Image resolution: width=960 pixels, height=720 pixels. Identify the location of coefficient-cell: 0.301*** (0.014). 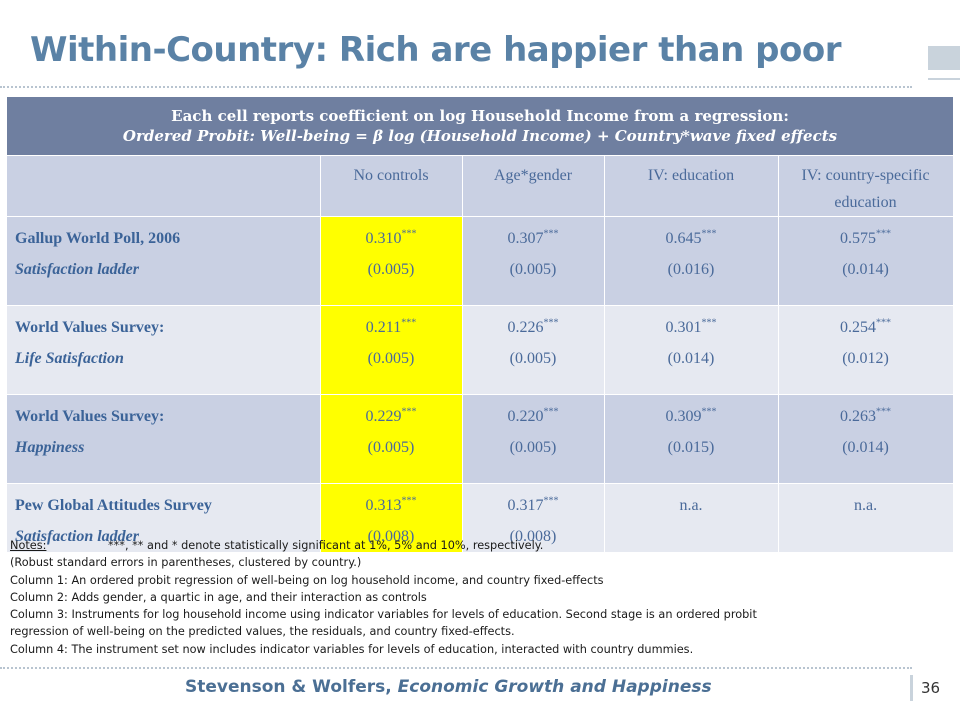
(691, 350).